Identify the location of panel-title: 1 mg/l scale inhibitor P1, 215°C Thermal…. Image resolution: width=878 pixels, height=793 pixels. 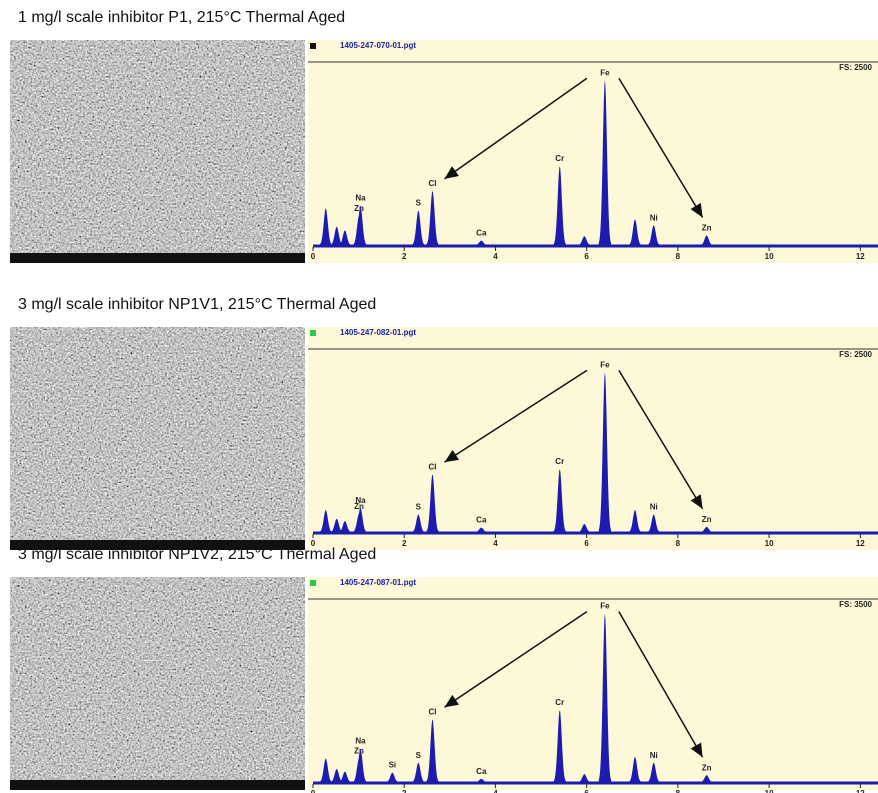
(181, 17).